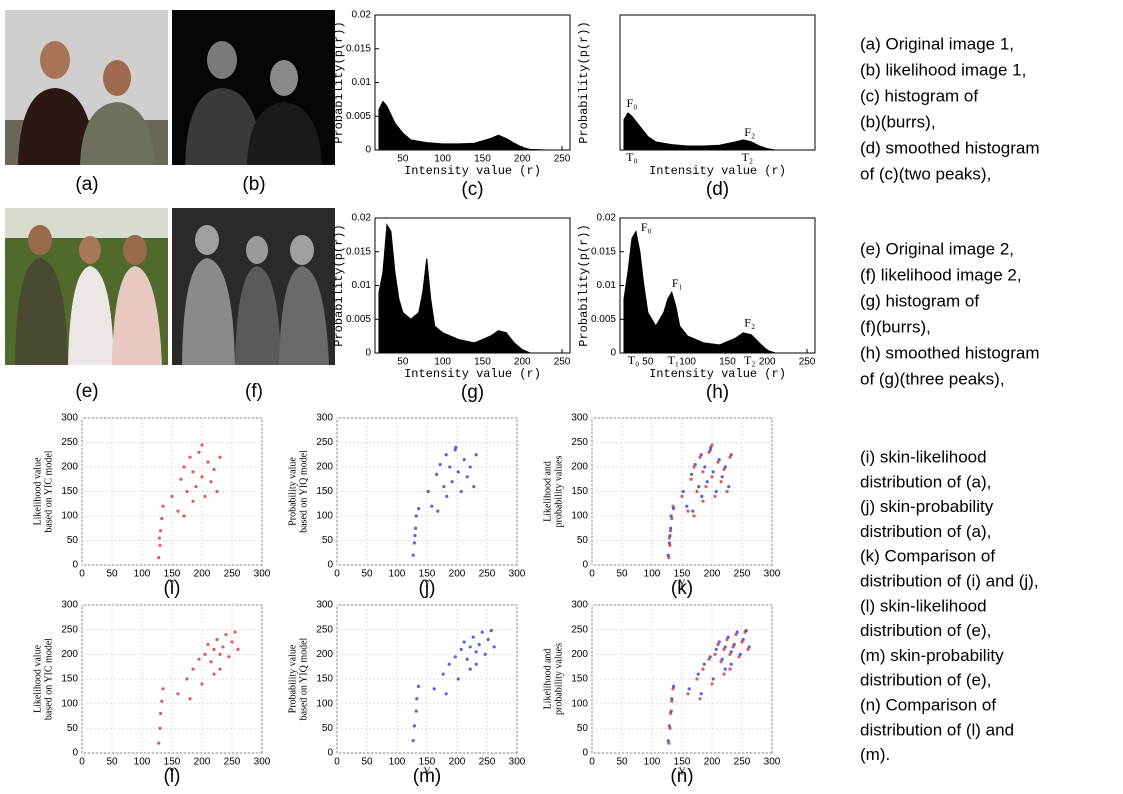  Describe the element at coordinates (875, 754) in the screenshot. I see `caption-line: (m).` at that location.